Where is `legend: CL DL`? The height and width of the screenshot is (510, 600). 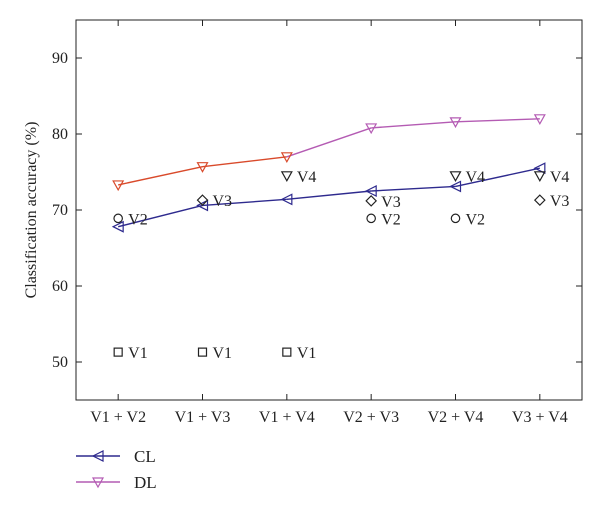 legend: CL DL is located at coordinates (116, 469).